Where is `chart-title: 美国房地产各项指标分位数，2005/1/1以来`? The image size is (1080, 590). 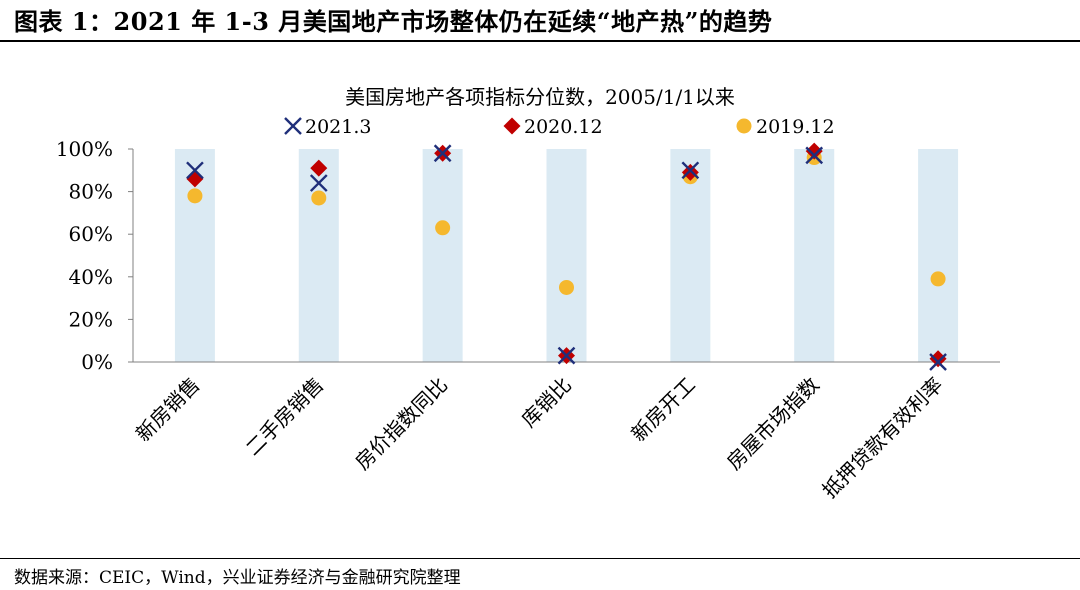 chart-title: 美国房地产各项指标分位数，2005/1/1以来 is located at coordinates (540, 97).